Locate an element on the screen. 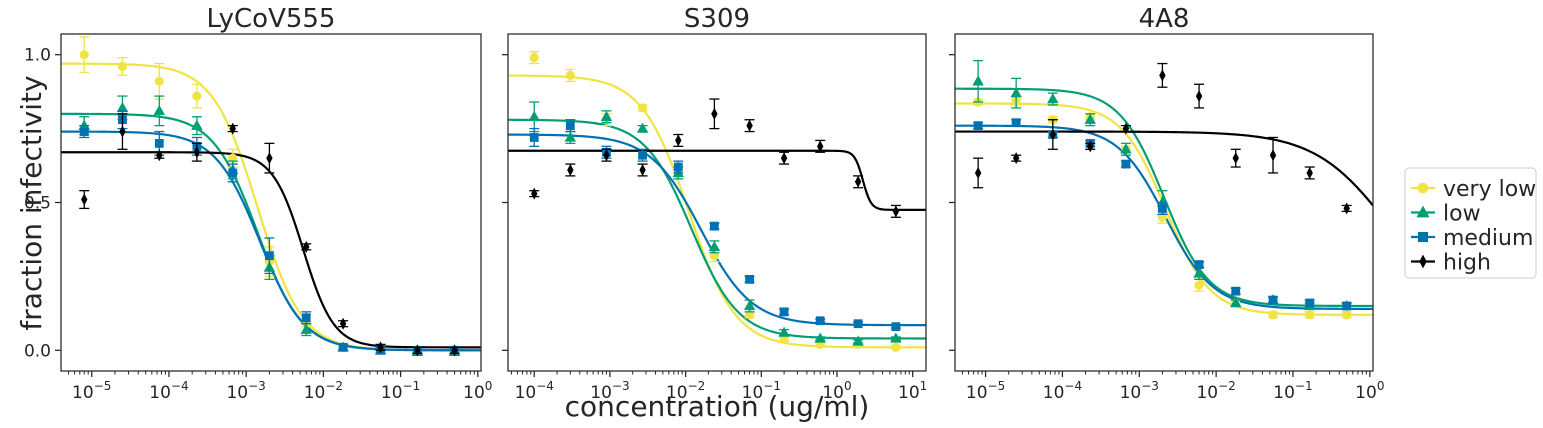 The image size is (1543, 428). legend-label: very low is located at coordinates (1489, 189).